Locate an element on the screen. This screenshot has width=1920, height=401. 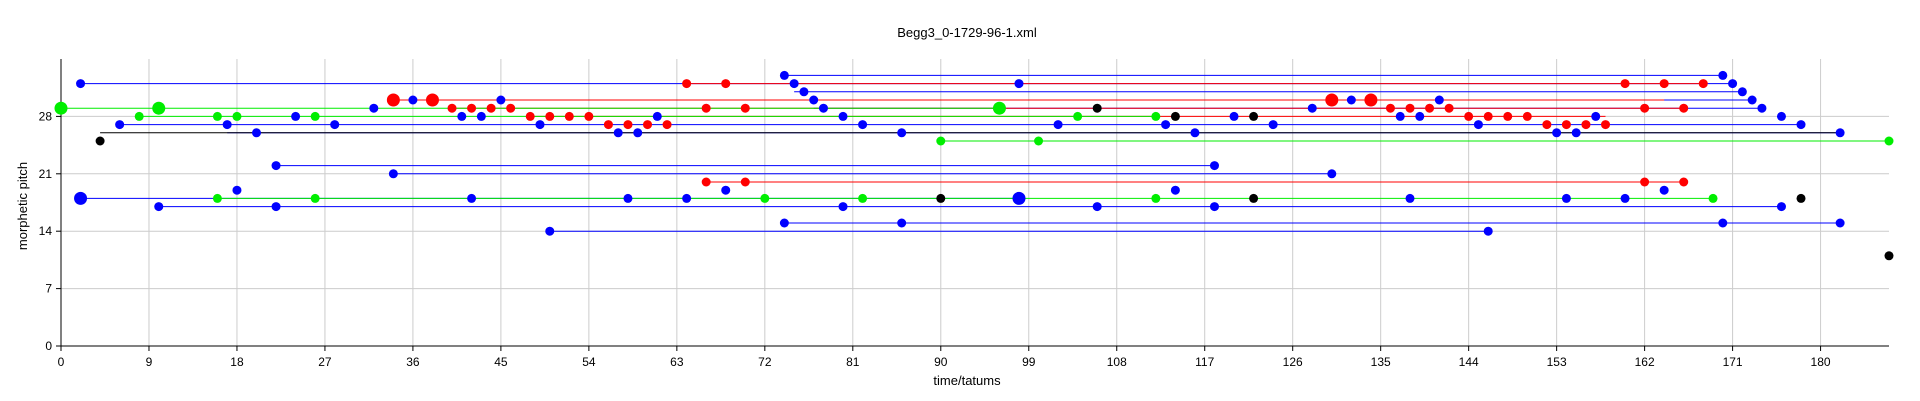
chart-title: Begg3_0-1729-96-1.xml is located at coordinates (967, 32).